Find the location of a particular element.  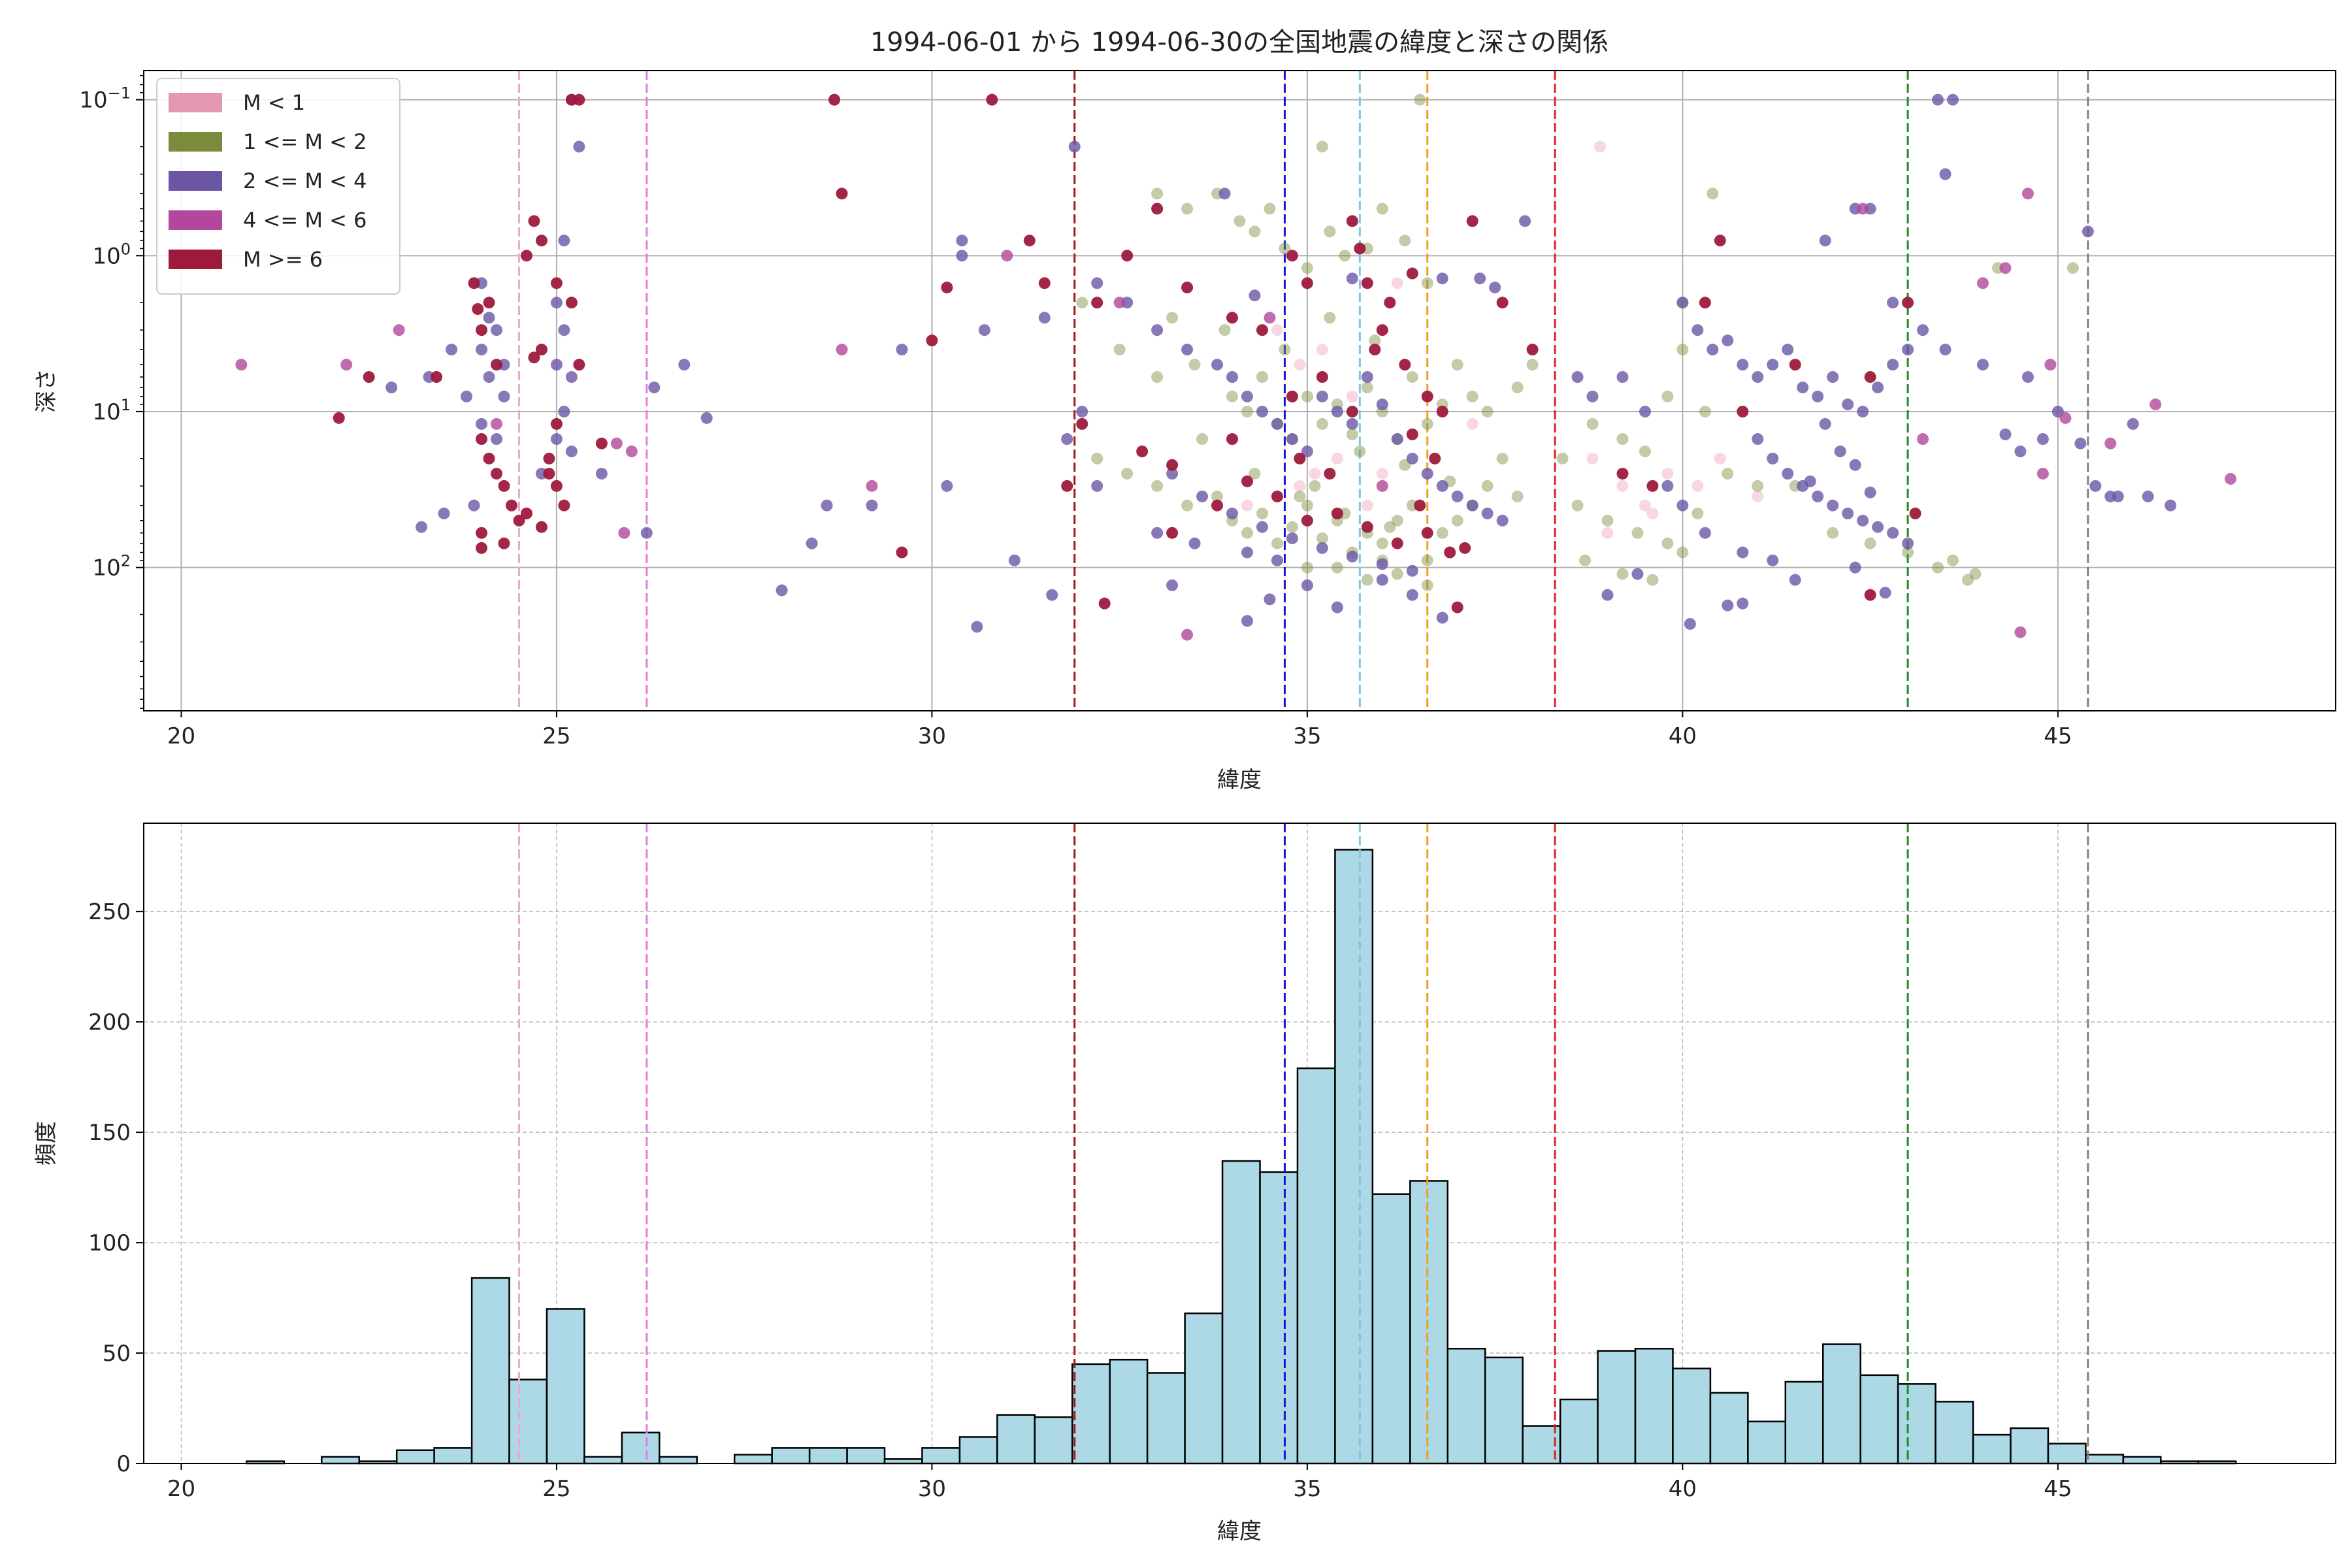

legend-label: 1 <= M < 2 is located at coordinates (305, 141).